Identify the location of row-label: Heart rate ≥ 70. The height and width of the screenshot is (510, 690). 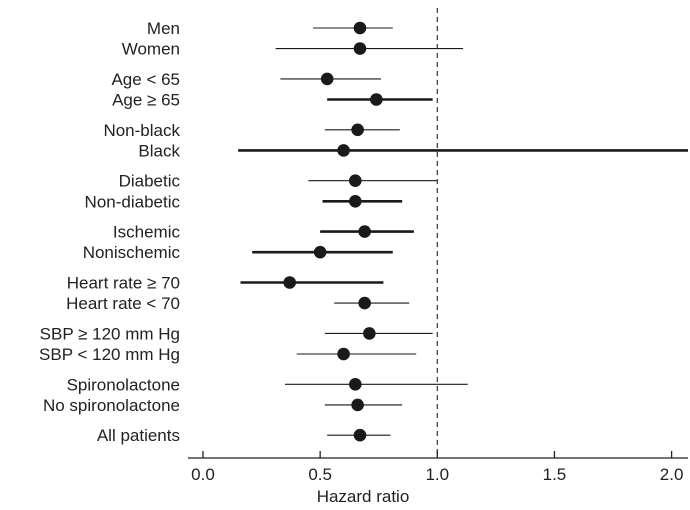
(123, 283).